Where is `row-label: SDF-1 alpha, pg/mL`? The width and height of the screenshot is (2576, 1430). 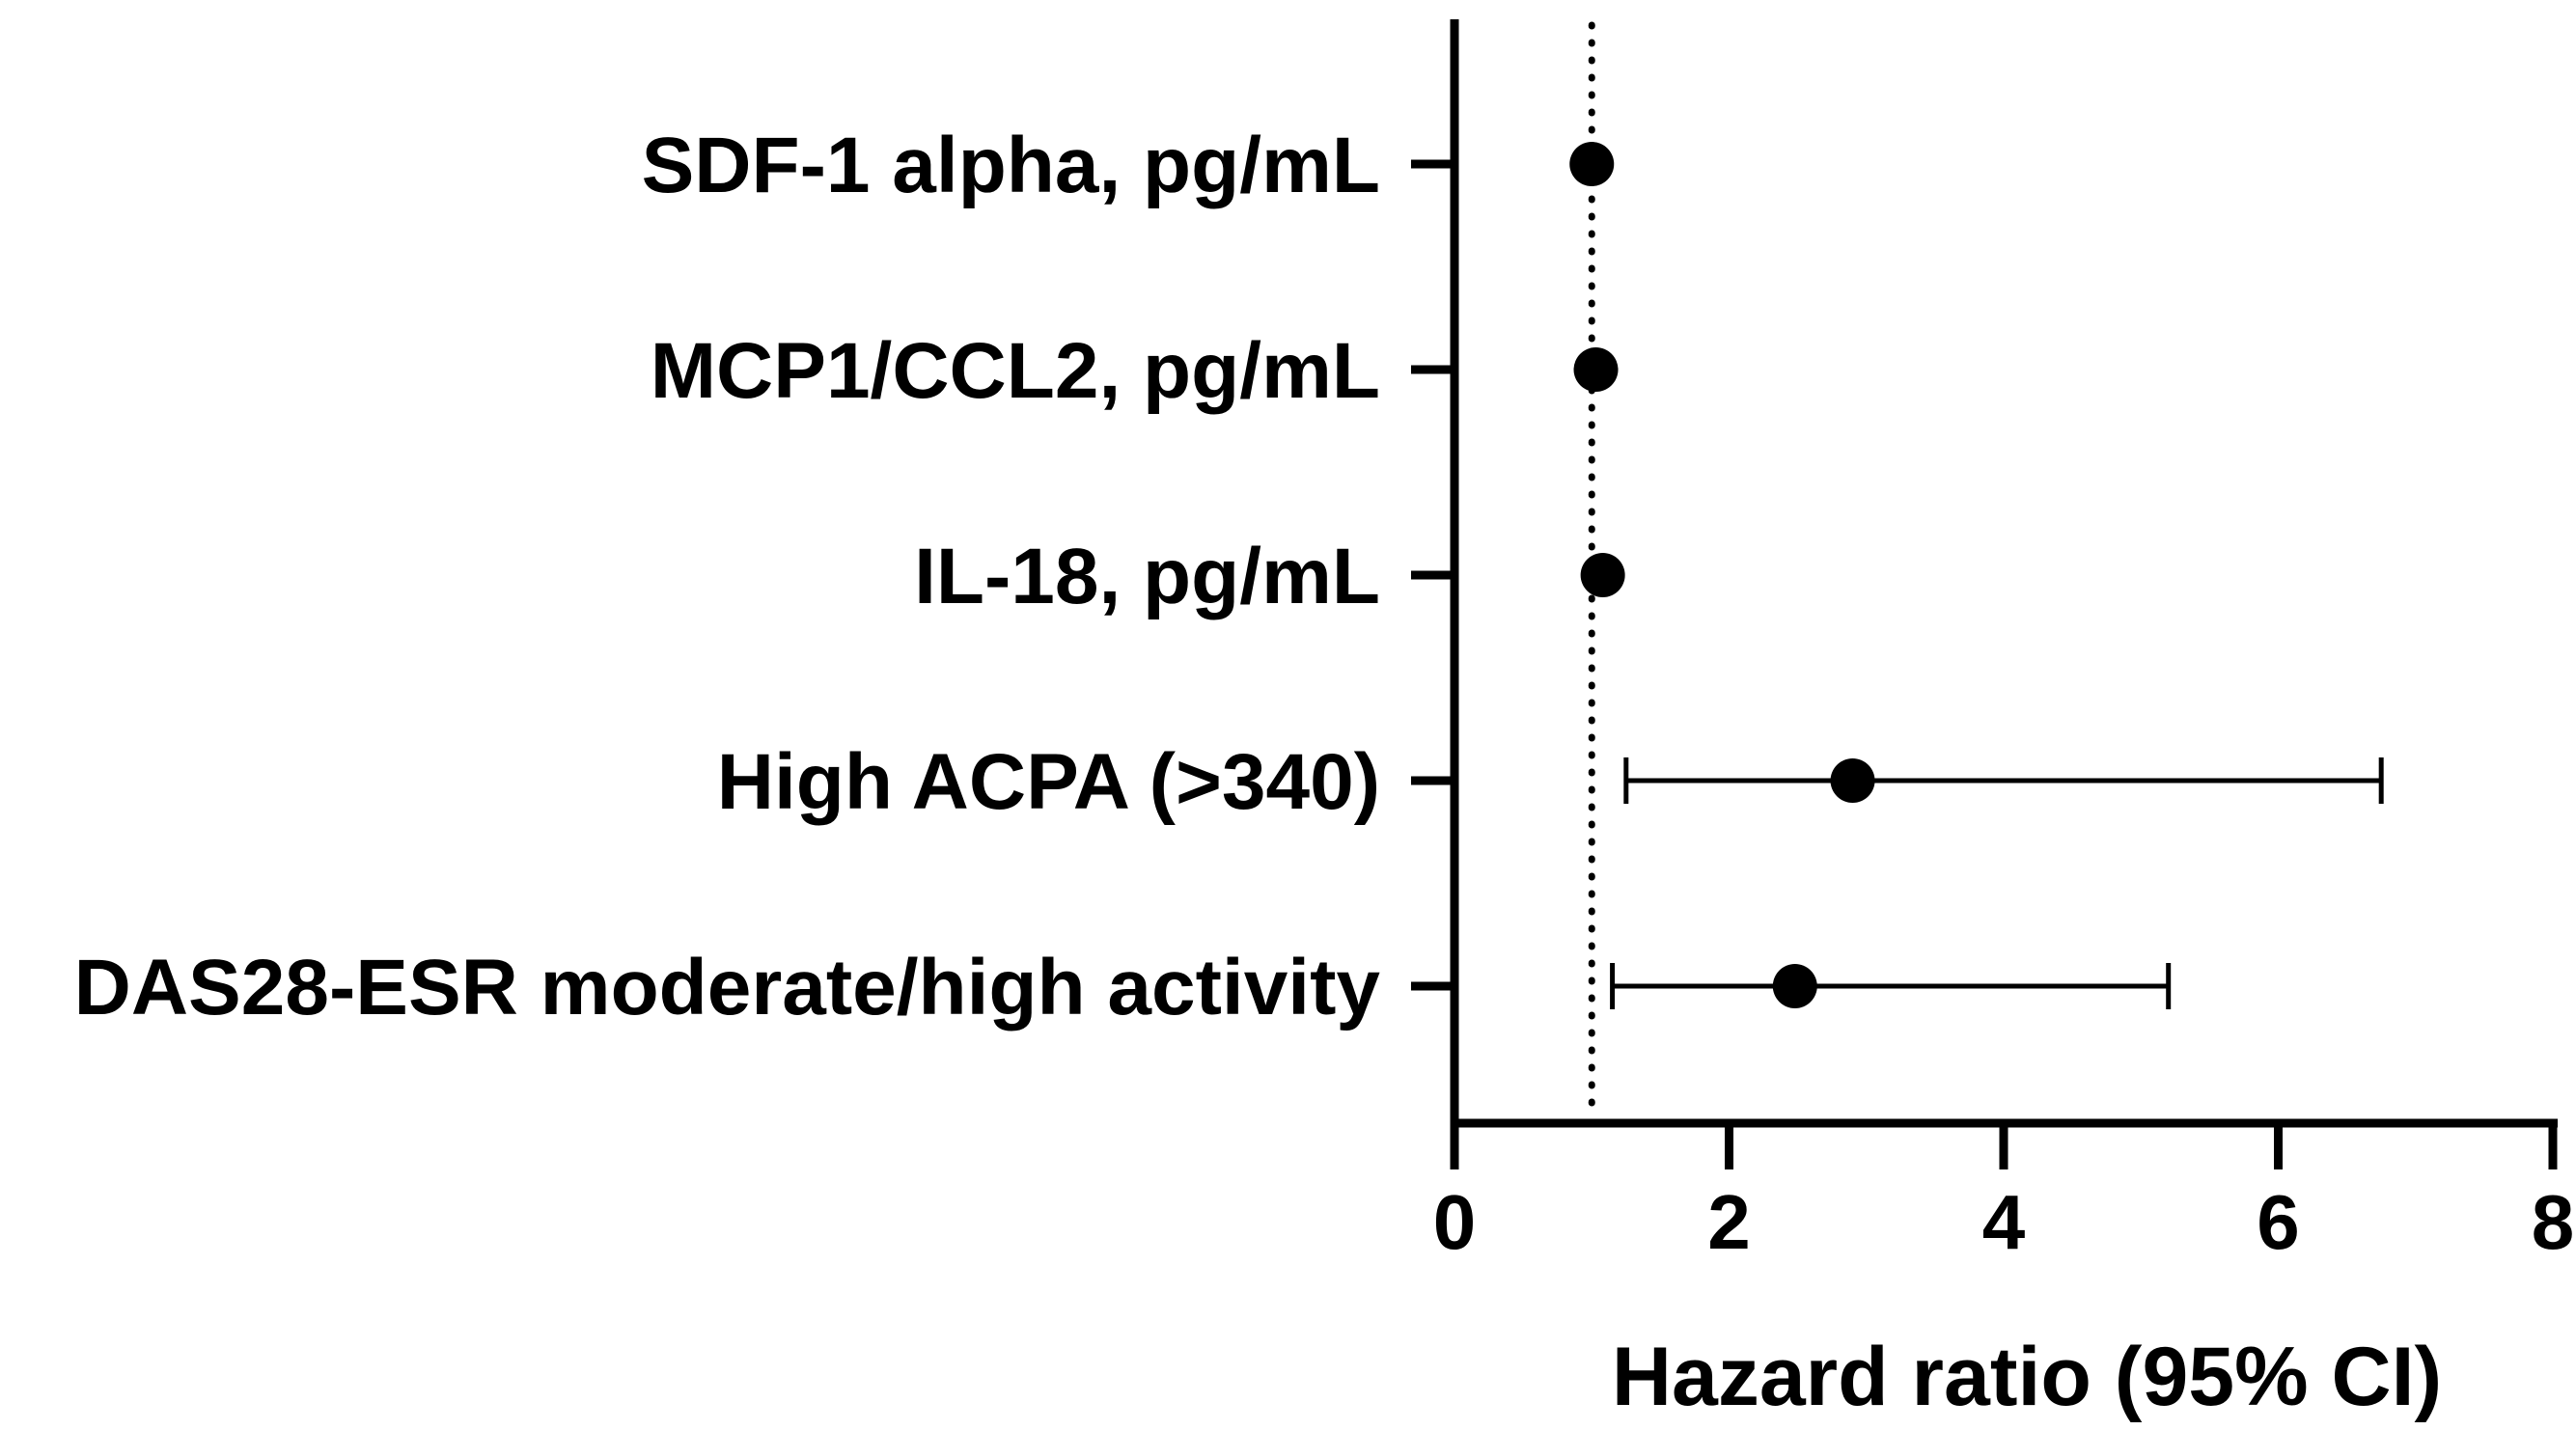
row-label: SDF-1 alpha, pg/mL is located at coordinates (1011, 165).